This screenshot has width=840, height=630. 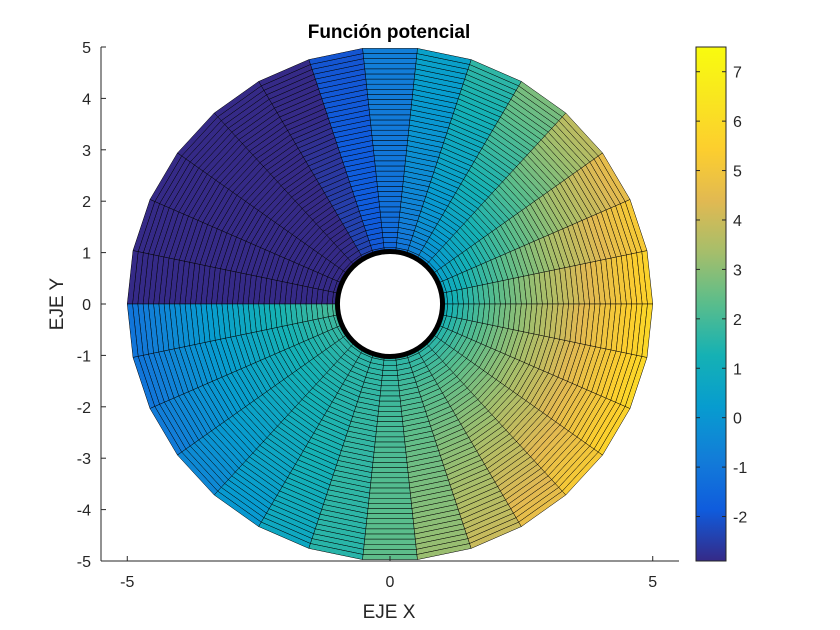 I want to click on colorbar-tick-label: -2, so click(x=740, y=518).